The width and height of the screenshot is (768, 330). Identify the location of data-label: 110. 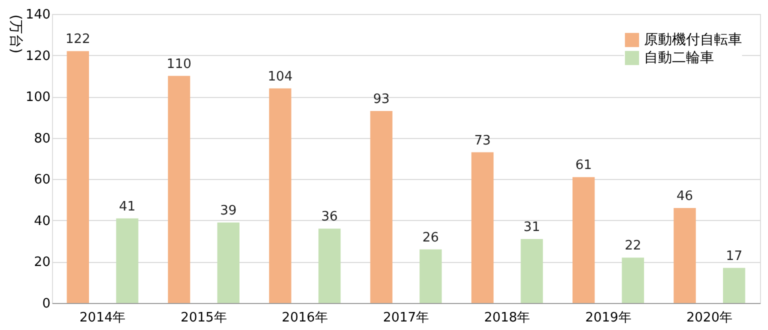
(179, 64).